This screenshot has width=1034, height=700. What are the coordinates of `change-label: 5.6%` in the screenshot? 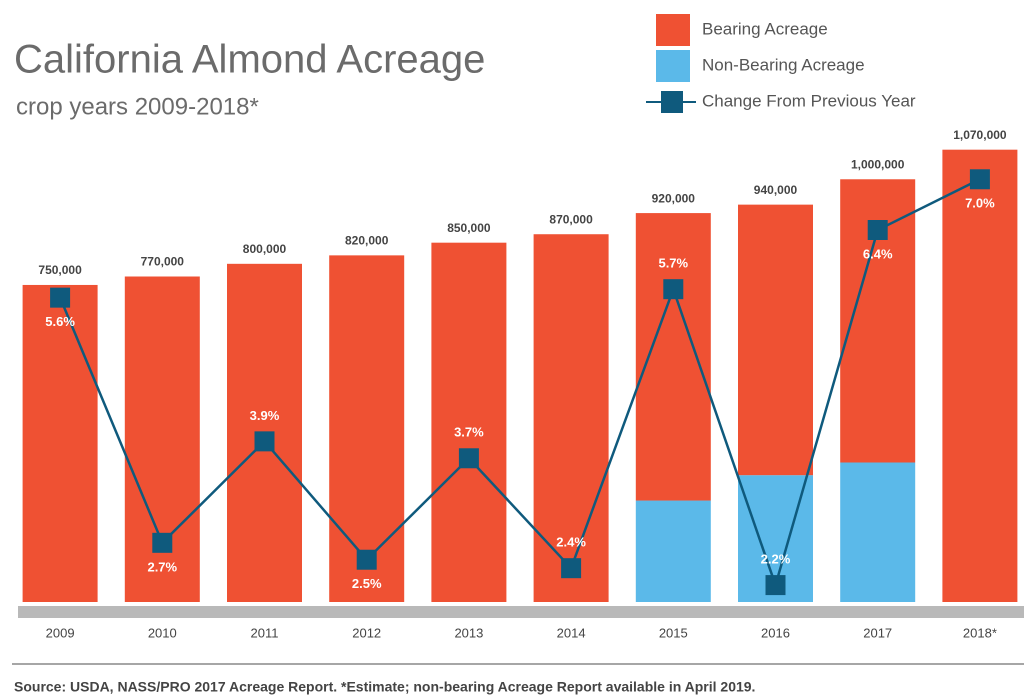 It's located at (60, 321).